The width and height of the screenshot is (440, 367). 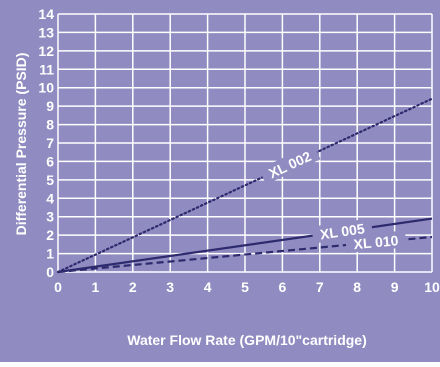 I want to click on y-tick-label: 13, so click(x=46, y=32).